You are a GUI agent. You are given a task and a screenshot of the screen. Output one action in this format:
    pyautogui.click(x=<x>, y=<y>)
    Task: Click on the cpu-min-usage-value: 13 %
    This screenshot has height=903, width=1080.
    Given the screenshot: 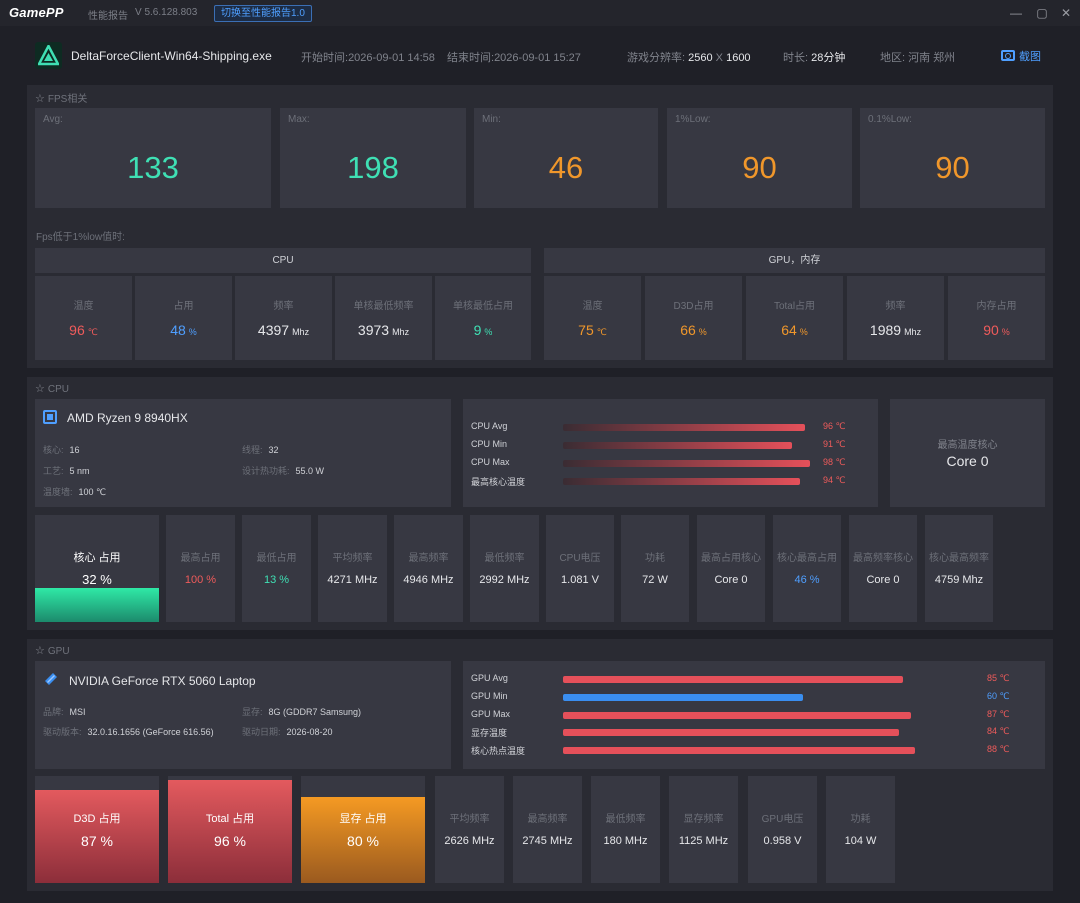 What is the action you would take?
    pyautogui.click(x=276, y=580)
    